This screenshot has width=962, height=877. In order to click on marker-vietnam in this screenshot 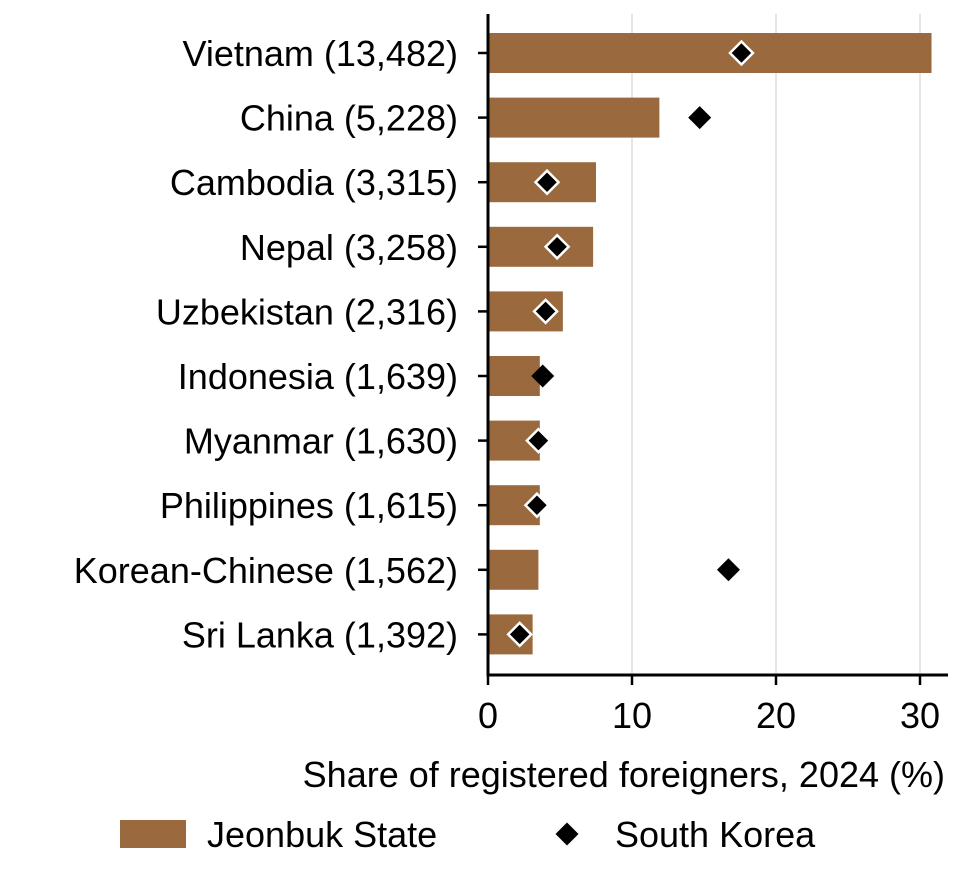, I will do `click(741, 53)`.